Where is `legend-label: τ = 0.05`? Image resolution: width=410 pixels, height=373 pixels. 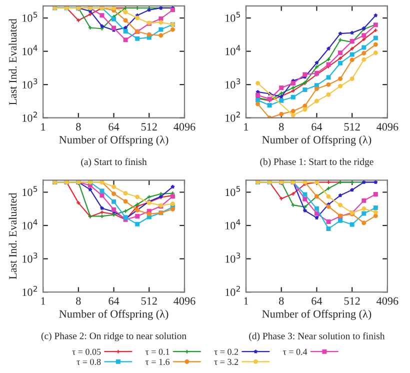
legend-label: τ = 0.05 is located at coordinates (86, 351).